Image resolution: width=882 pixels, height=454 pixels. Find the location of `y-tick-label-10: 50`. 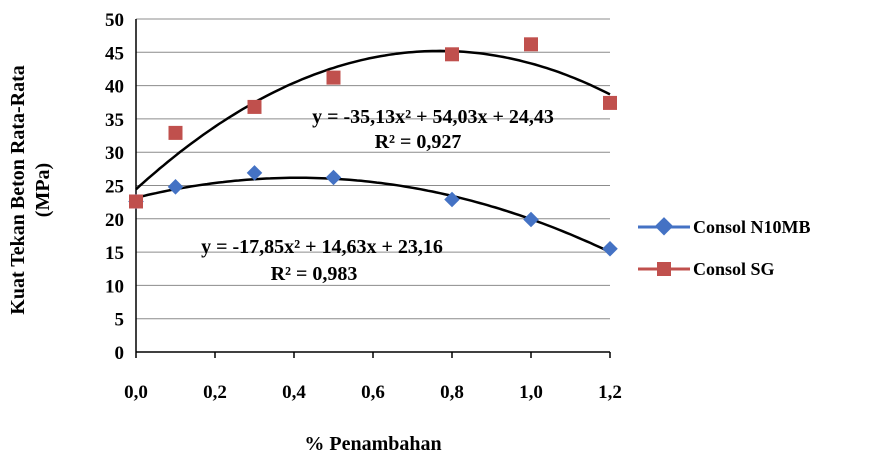

y-tick-label-10: 50 is located at coordinates (114, 20).